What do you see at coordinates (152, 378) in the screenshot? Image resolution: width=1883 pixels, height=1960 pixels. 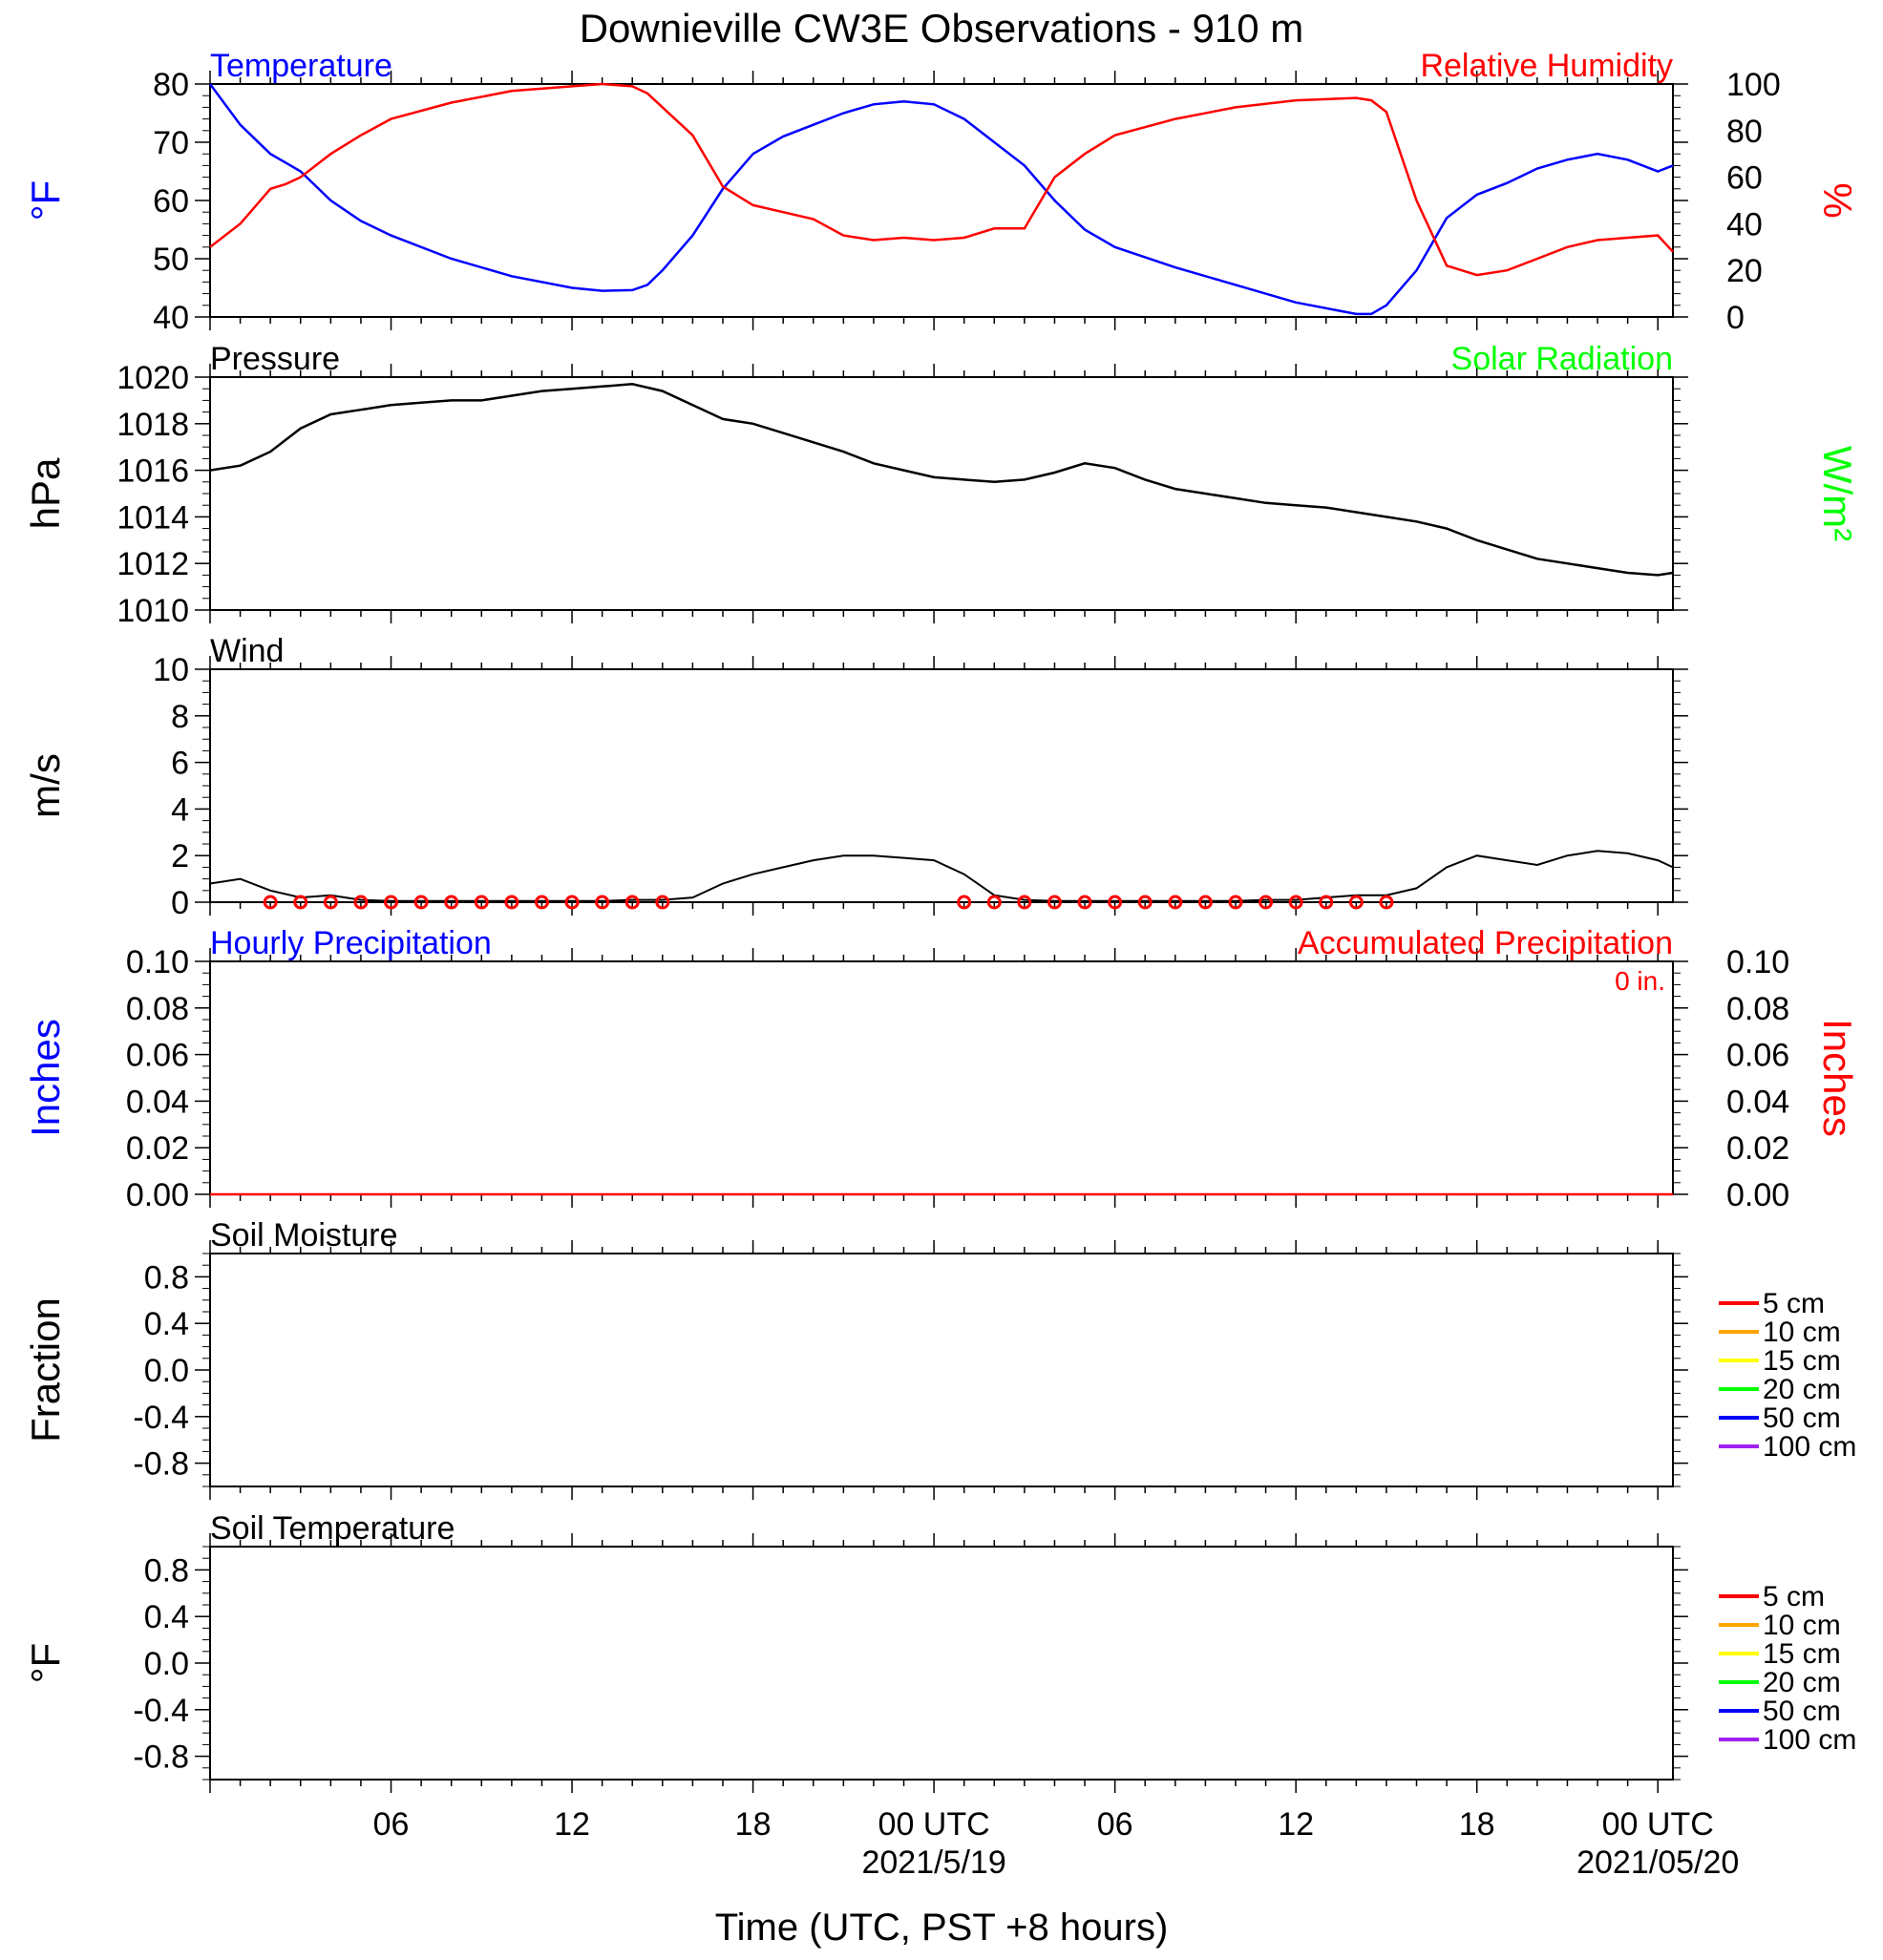 I see `y-tick-label: 1020` at bounding box center [152, 378].